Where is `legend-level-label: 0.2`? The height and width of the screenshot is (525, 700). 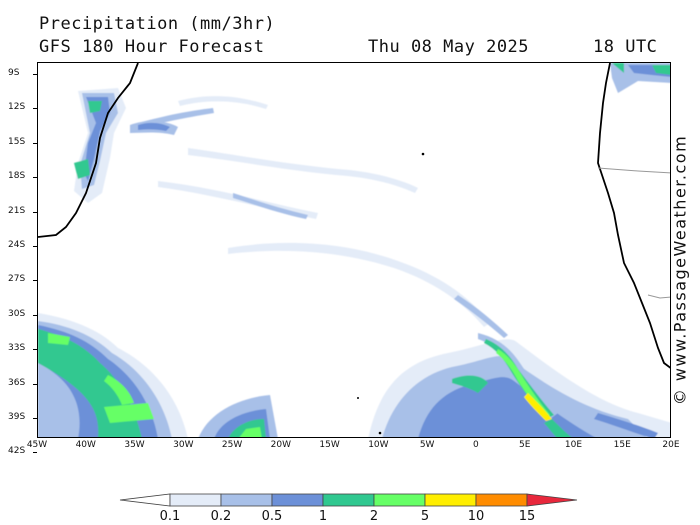
legend-level-label: 0.2 is located at coordinates (221, 516).